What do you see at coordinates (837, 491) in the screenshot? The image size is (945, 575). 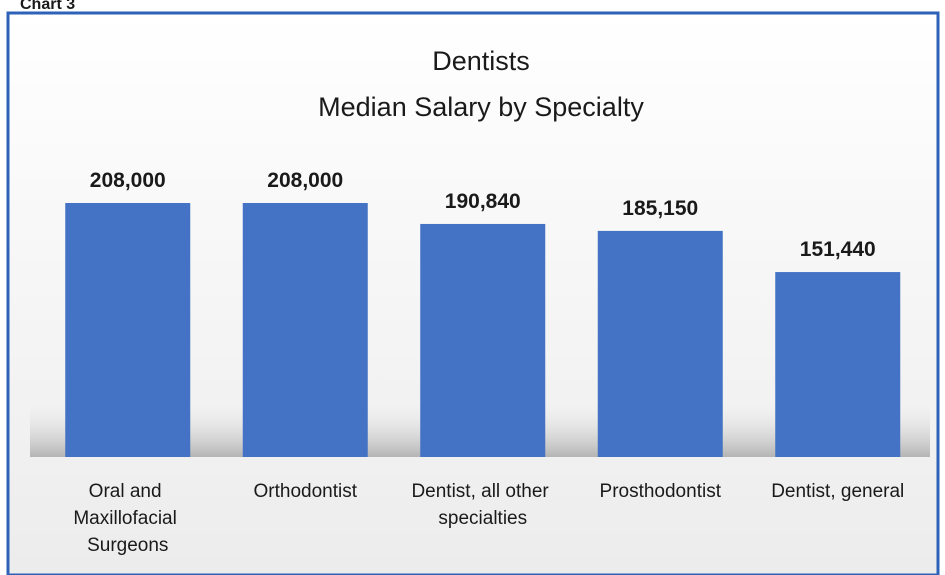 I see `x-tick-label: Dentist, general` at bounding box center [837, 491].